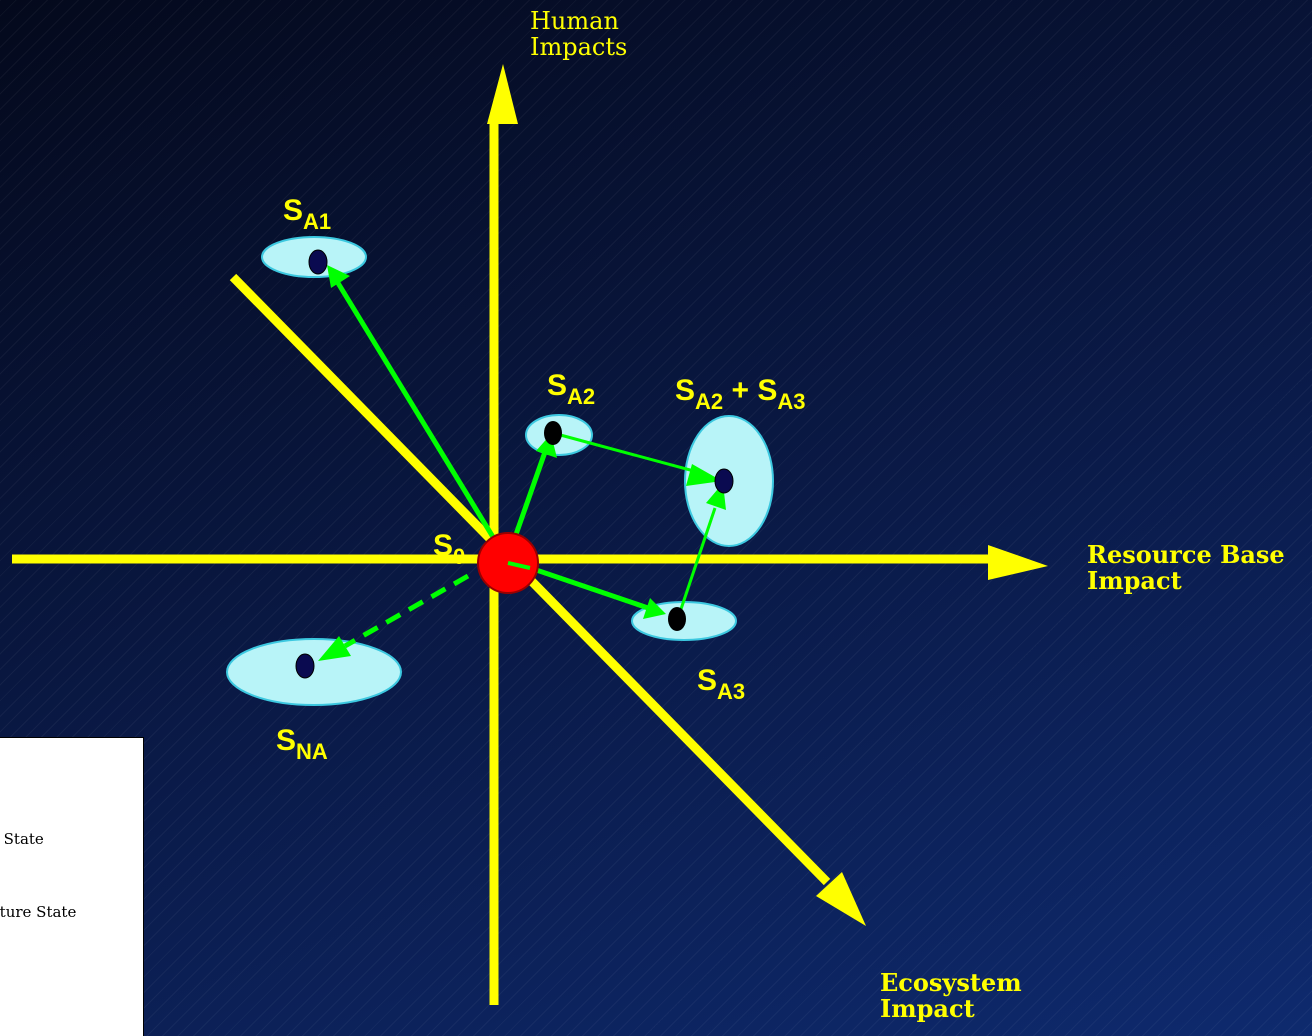  I want to click on arrow-sa2-to-sa2-sa3, so click(629, 453).